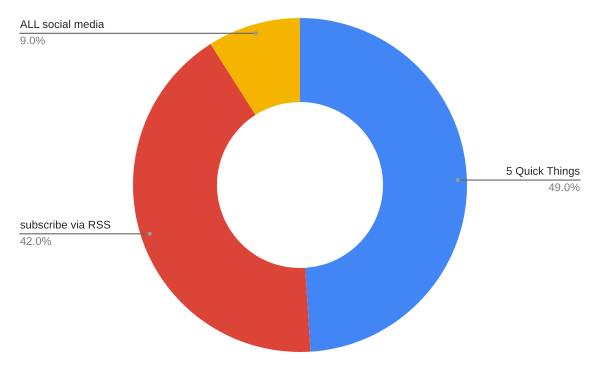 Image resolution: width=600 pixels, height=371 pixels. What do you see at coordinates (65, 224) in the screenshot?
I see `slice-label: subscribe via RSS` at bounding box center [65, 224].